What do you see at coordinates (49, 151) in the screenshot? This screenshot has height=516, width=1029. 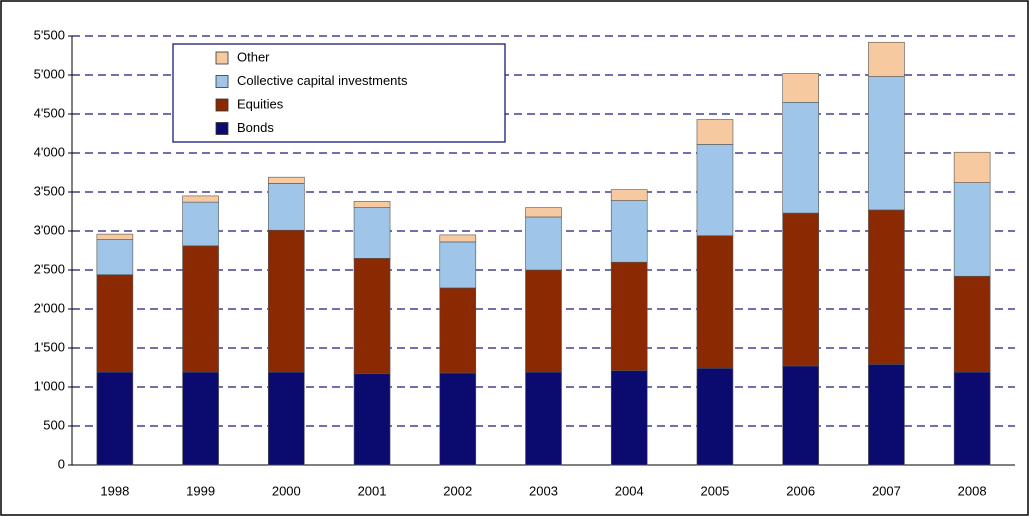 I see `y-tick-label: 4'000` at bounding box center [49, 151].